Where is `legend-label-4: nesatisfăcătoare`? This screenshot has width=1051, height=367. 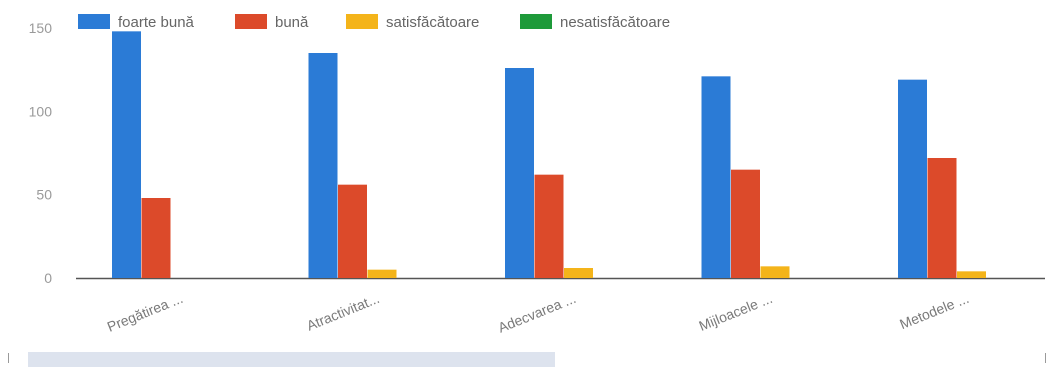 legend-label-4: nesatisfăcătoare is located at coordinates (615, 22).